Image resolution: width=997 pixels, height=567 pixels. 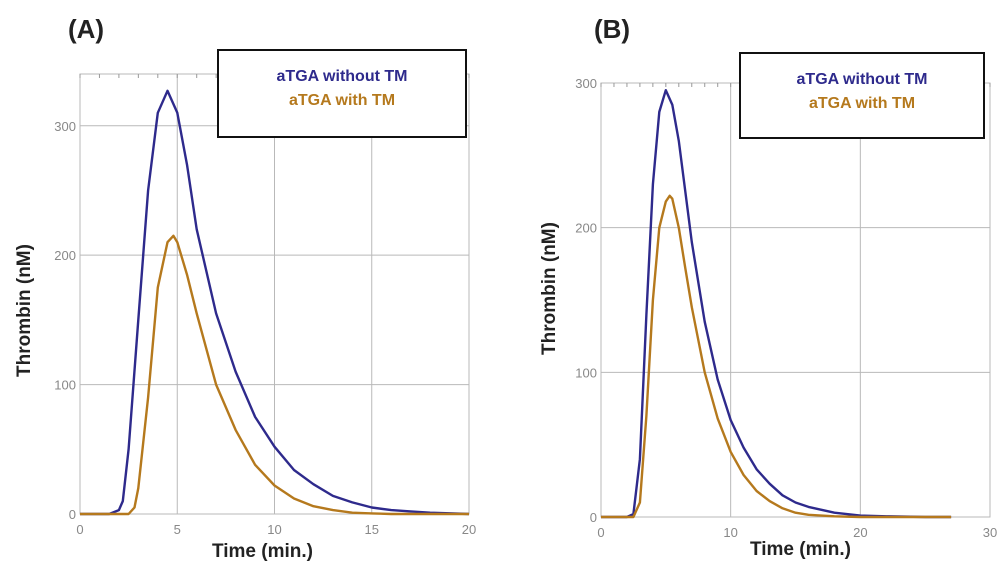 I want to click on y-tick-label-b: 300, so click(x=586, y=83).